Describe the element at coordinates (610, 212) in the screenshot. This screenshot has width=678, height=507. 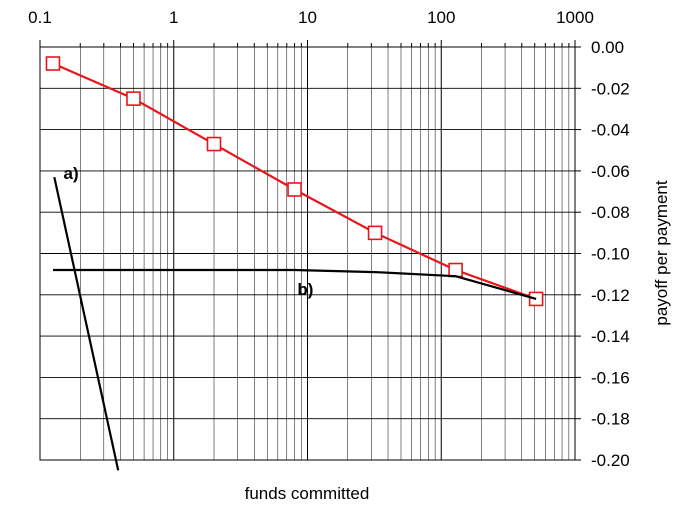
I see `y-tick-label: -0.08` at that location.